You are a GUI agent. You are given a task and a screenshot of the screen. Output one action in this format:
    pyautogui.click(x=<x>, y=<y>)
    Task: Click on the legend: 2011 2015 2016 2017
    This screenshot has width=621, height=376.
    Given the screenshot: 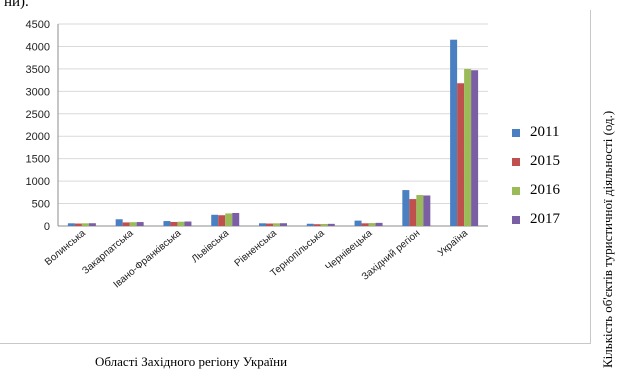 What is the action you would take?
    pyautogui.click(x=536, y=176)
    